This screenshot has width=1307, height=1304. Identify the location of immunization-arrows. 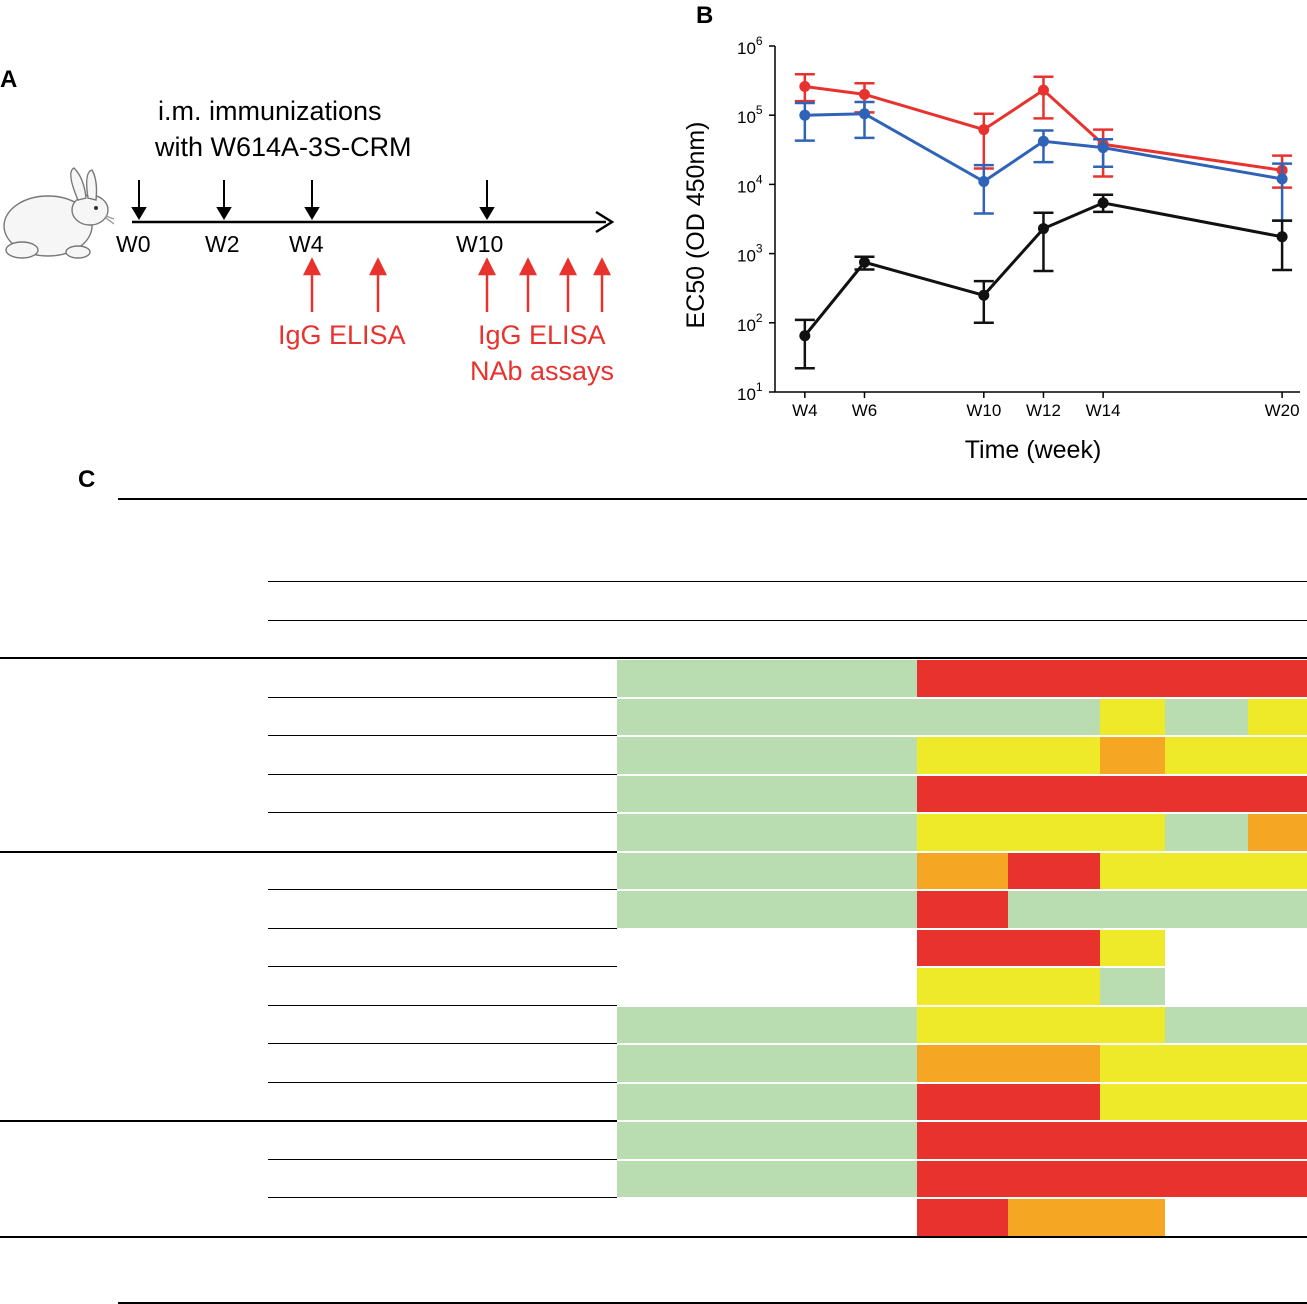
(313, 200).